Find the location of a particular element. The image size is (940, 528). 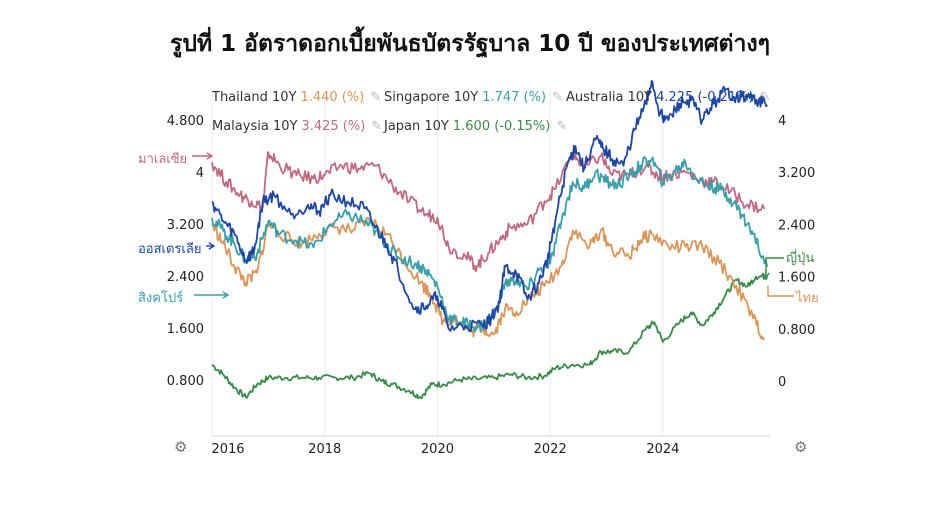

x-axis-ticks: 2016 2018 2020 2022 2024 is located at coordinates (445, 449).